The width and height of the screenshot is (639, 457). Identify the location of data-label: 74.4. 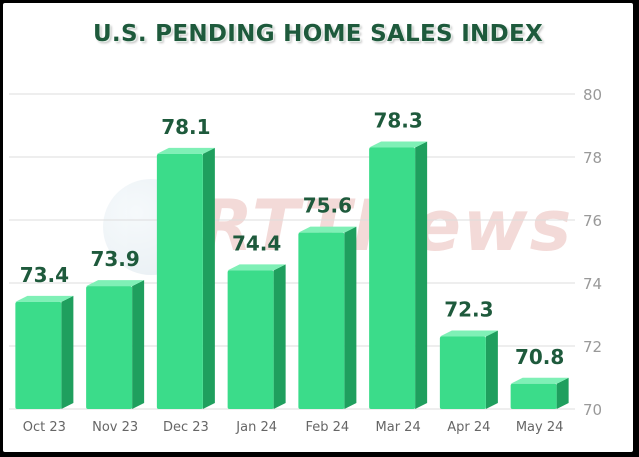
(256, 243).